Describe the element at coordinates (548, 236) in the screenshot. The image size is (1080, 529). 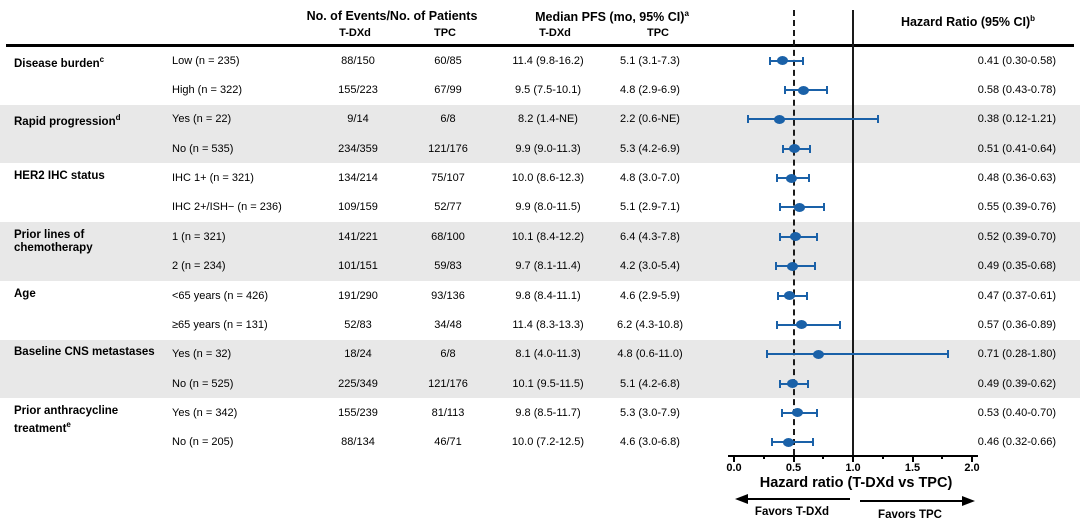
I see `cell-median-pfs-tdxd: 10.1 (8.4-12.2)` at that location.